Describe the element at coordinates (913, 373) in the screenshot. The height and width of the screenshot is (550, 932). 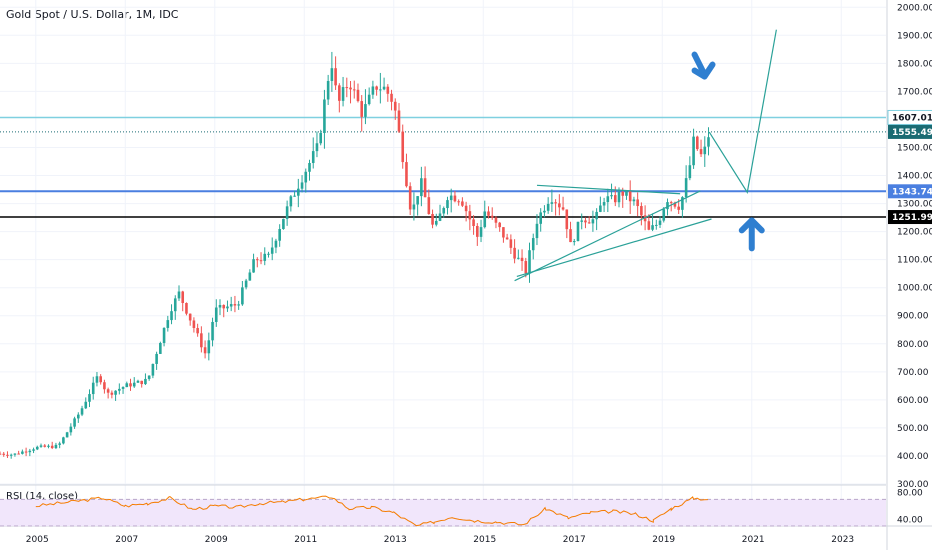
I see `y-tick-label: 700.00` at that location.